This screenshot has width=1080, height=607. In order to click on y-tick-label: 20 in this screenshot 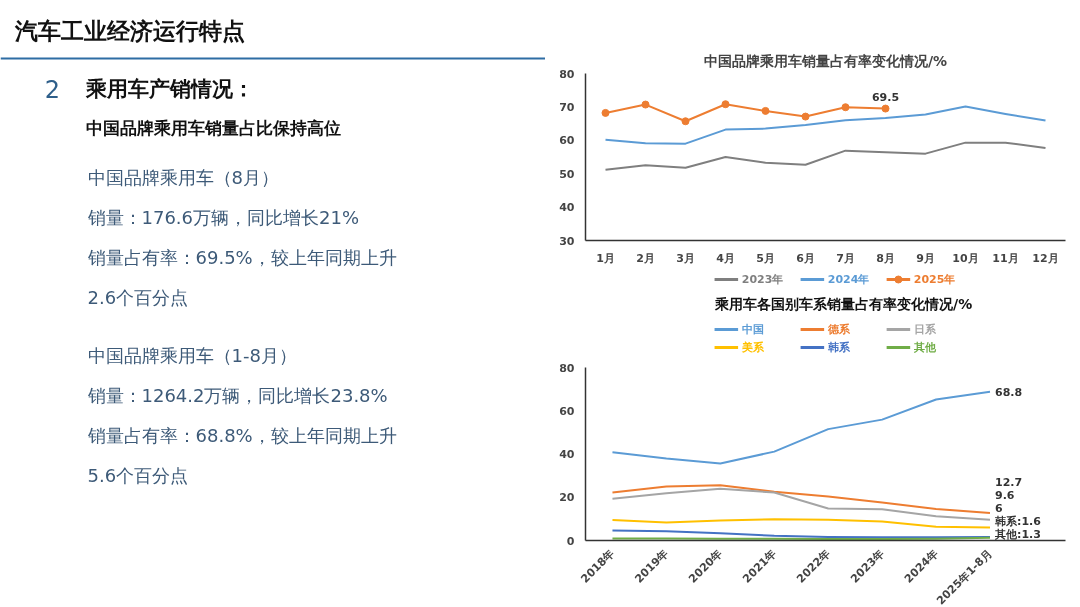, I will do `click(567, 498)`.